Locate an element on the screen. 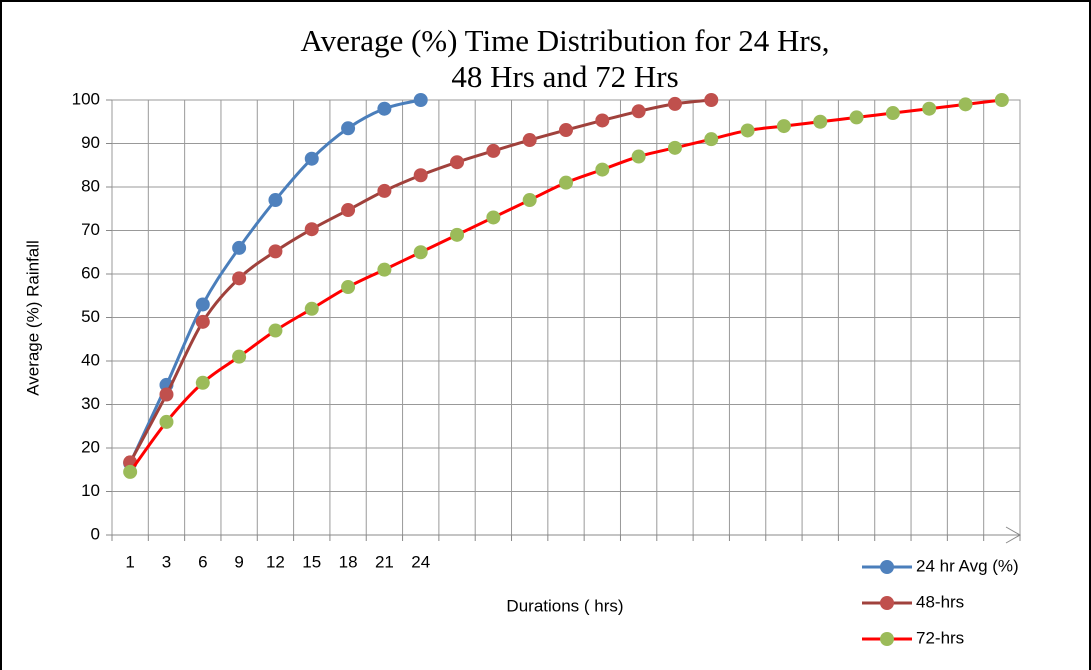 The image size is (1091, 670). x-tick-label: 18 is located at coordinates (348, 561).